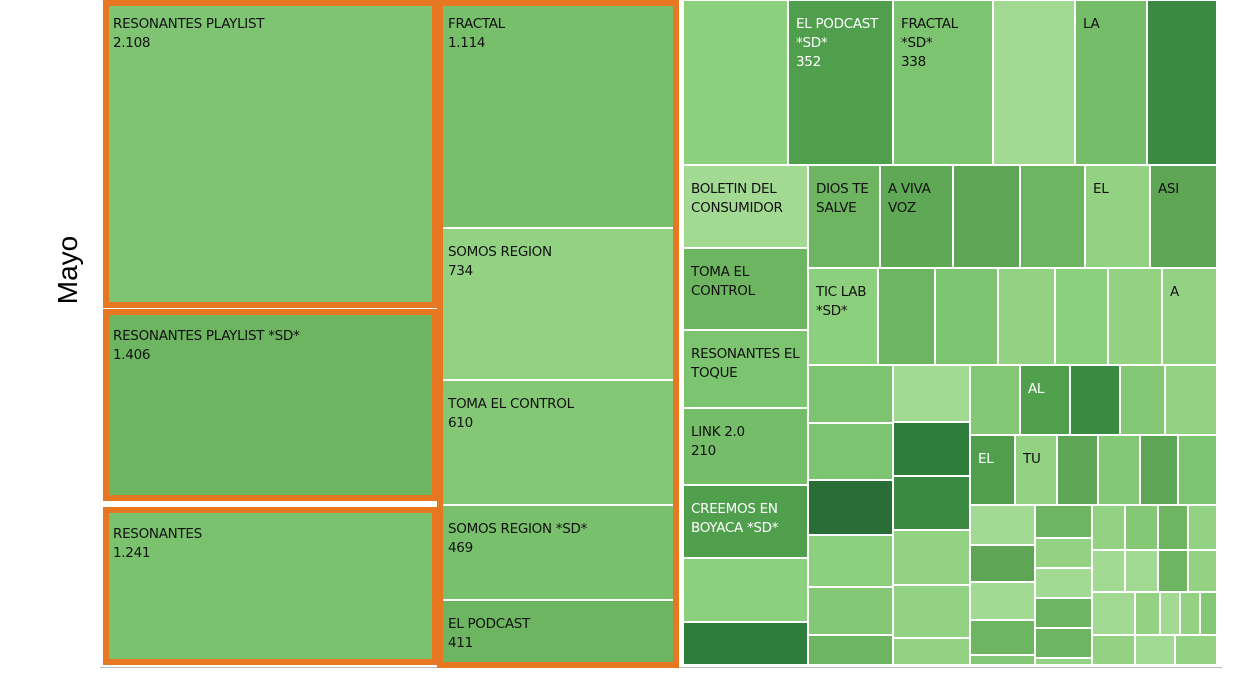 The image size is (1235, 675). I want to click on treemap-cell: DIOS TE SALVE, so click(844, 216).